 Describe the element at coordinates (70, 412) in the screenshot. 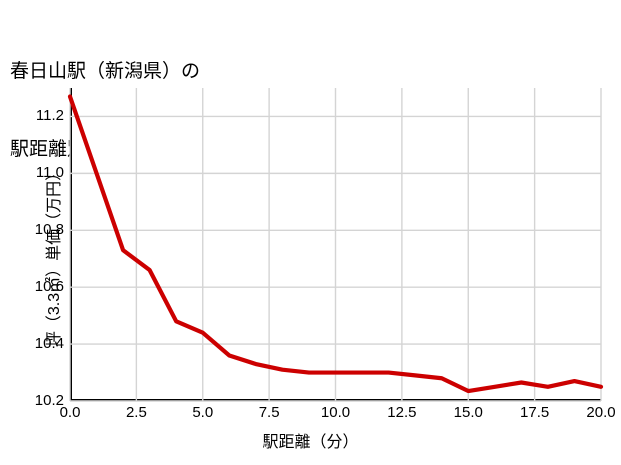

I see `x-axis-tick-label: 0.0` at that location.